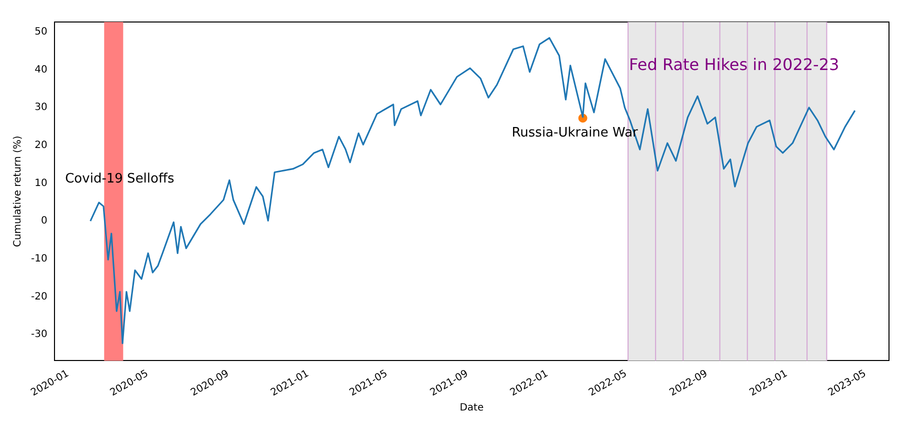  Describe the element at coordinates (39, 334) in the screenshot. I see `y-tick-label: -30` at that location.